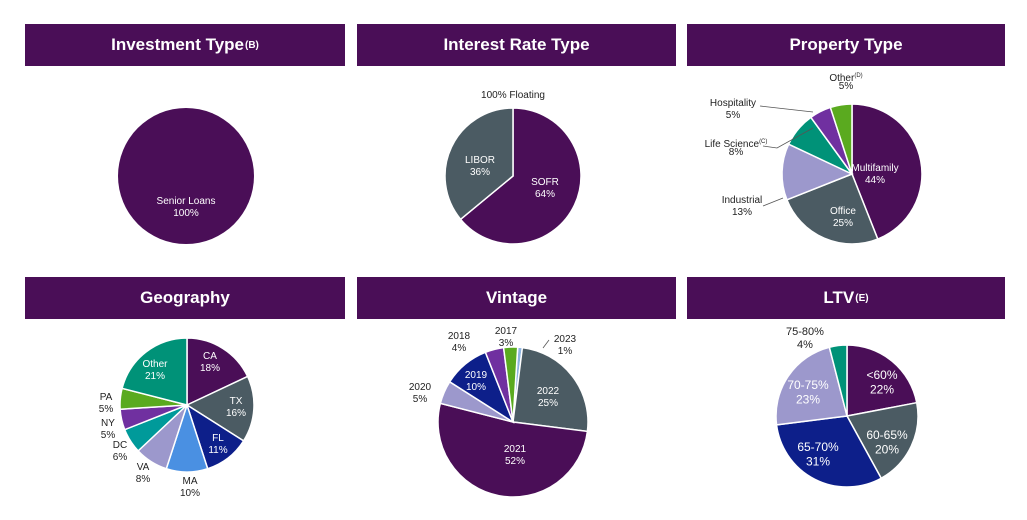 Image resolution: width=1027 pixels, height=520 pixels. I want to click on interest-rate-type-slice-libor, so click(479, 164).